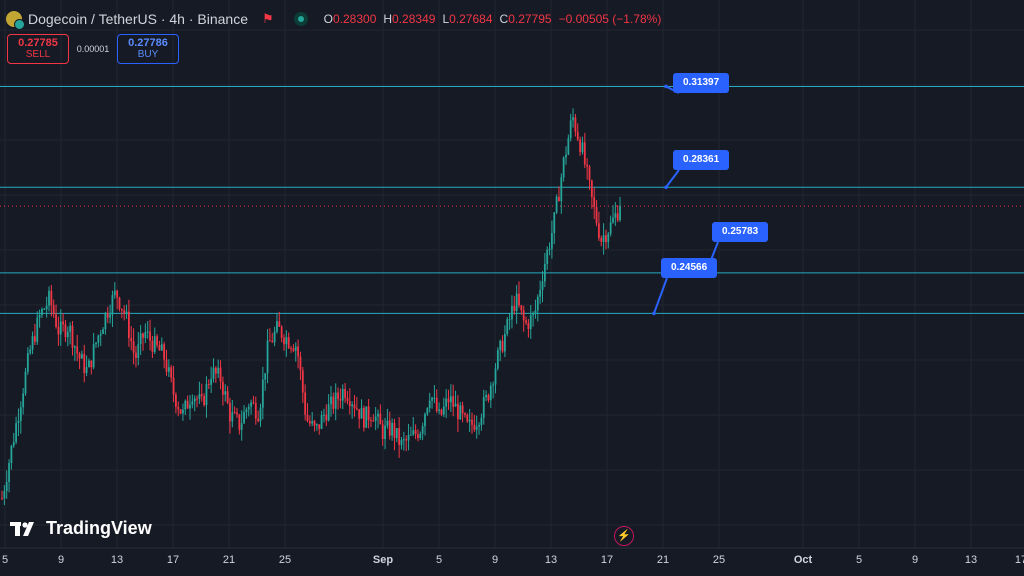 The height and width of the screenshot is (576, 1024). Describe the element at coordinates (38, 54) in the screenshot. I see `sell-label: SELL` at that location.